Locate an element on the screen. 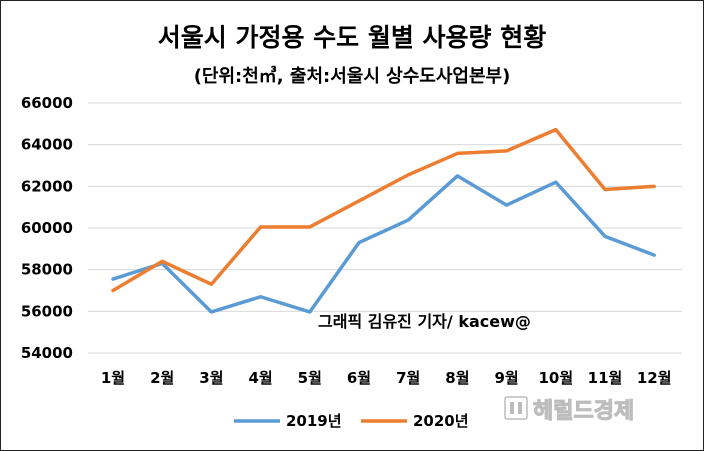 The image size is (704, 451). watermark-text: 헤럴드경제 is located at coordinates (583, 411).